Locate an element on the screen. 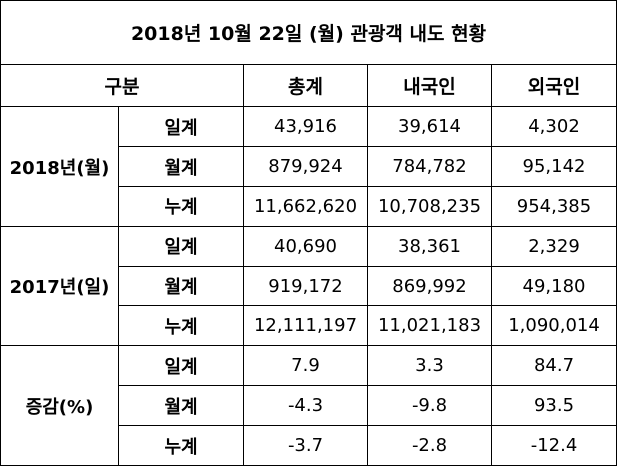 The width and height of the screenshot is (617, 466). value-total: 879,924 is located at coordinates (305, 166).